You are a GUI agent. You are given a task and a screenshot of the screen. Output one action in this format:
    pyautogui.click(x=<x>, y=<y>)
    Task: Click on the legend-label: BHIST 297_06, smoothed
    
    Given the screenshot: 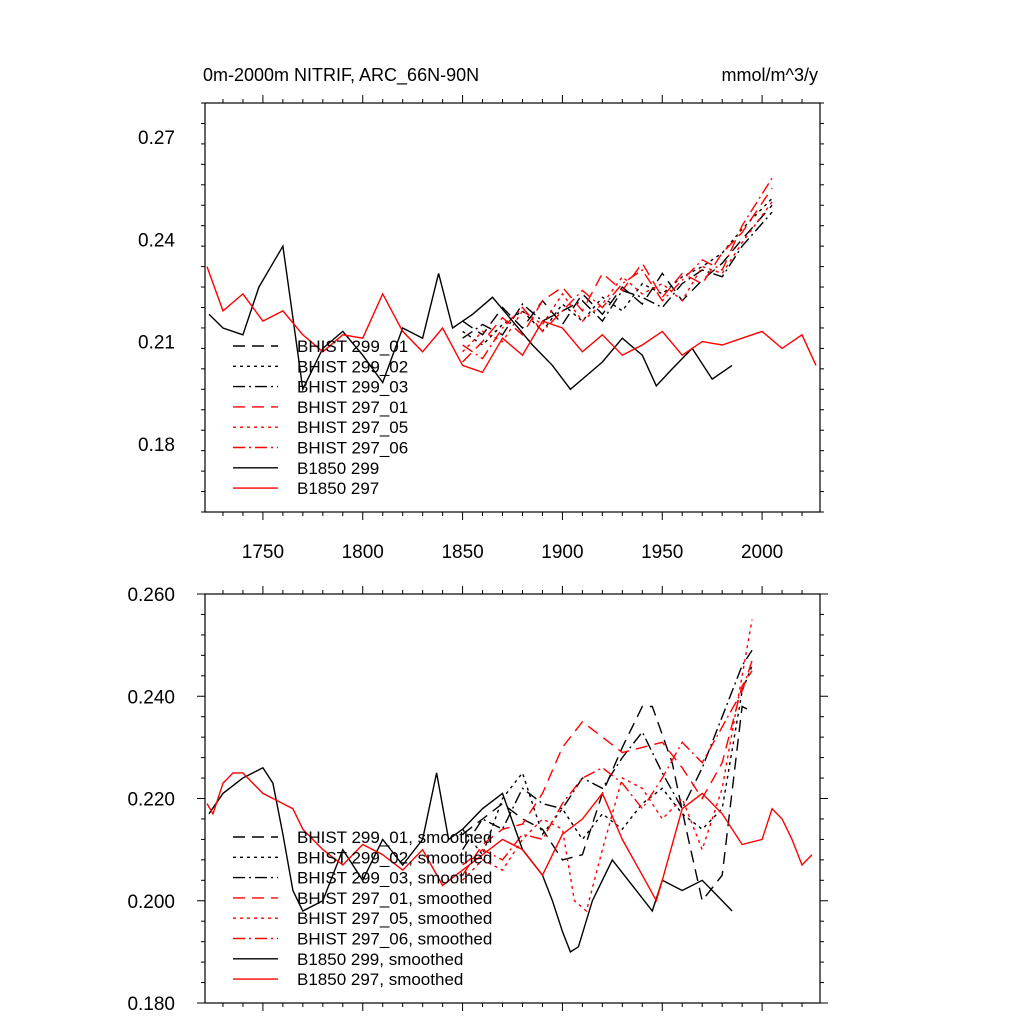 What is the action you would take?
    pyautogui.click(x=394, y=939)
    